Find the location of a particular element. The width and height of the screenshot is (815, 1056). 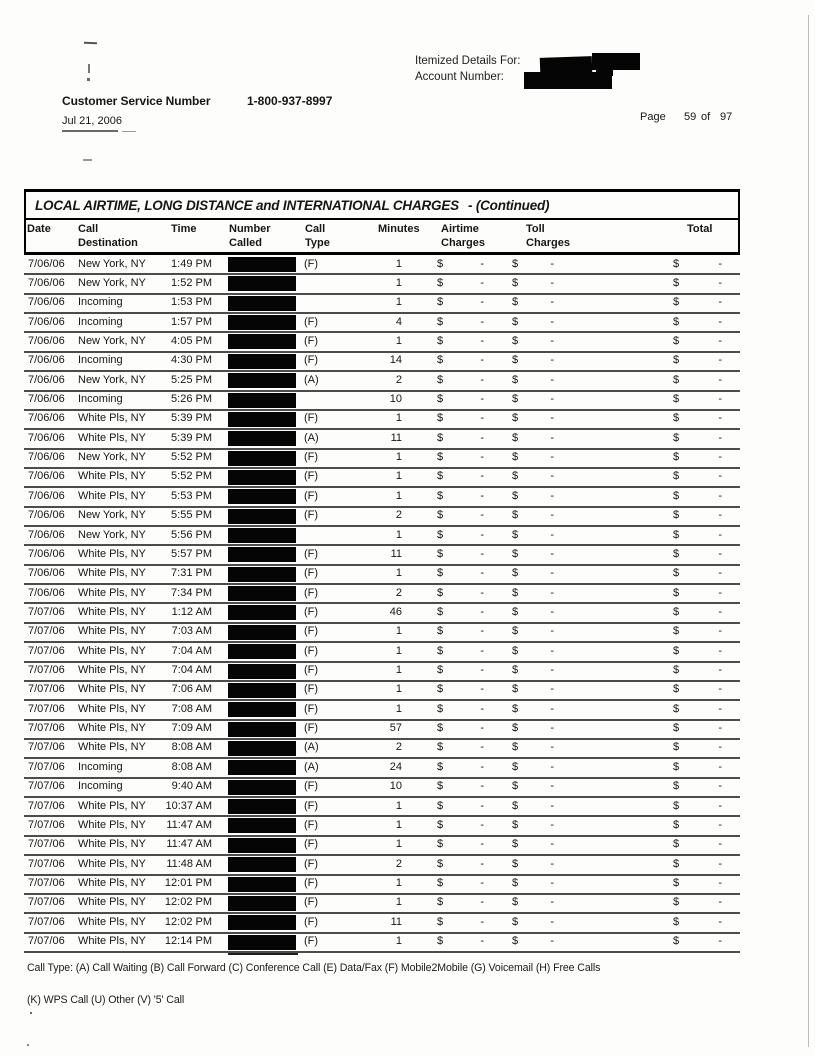

call-time: 7:34 PM is located at coordinates (191, 592).